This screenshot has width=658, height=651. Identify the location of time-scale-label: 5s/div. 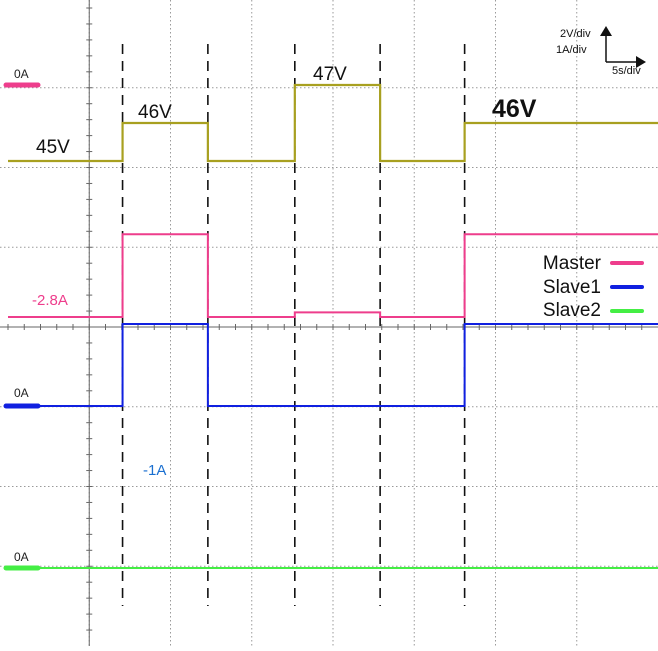
(626, 71).